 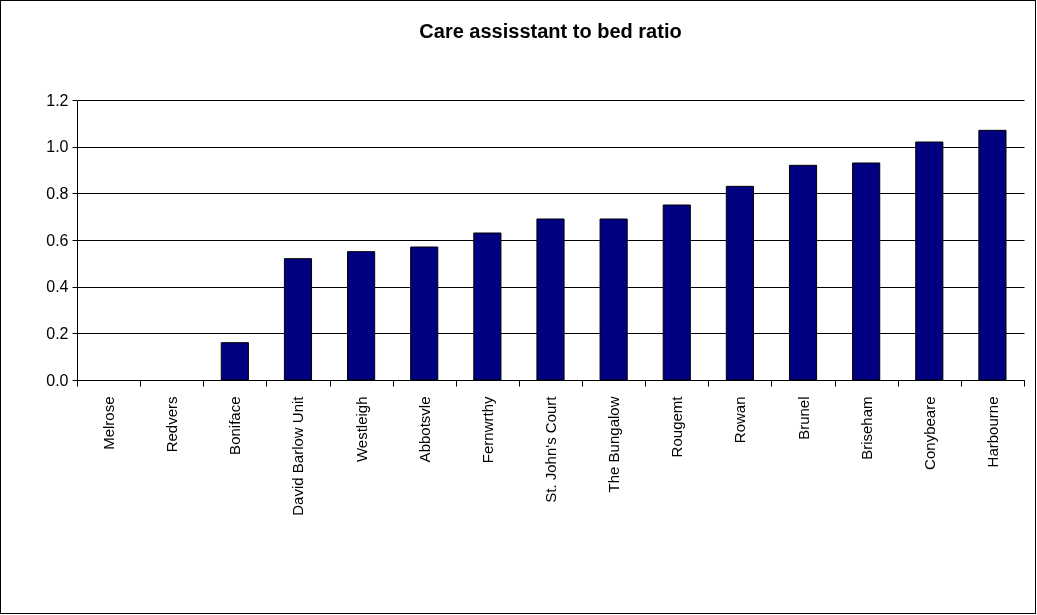 I want to click on y-tick-label: 0.8, so click(x=57, y=193).